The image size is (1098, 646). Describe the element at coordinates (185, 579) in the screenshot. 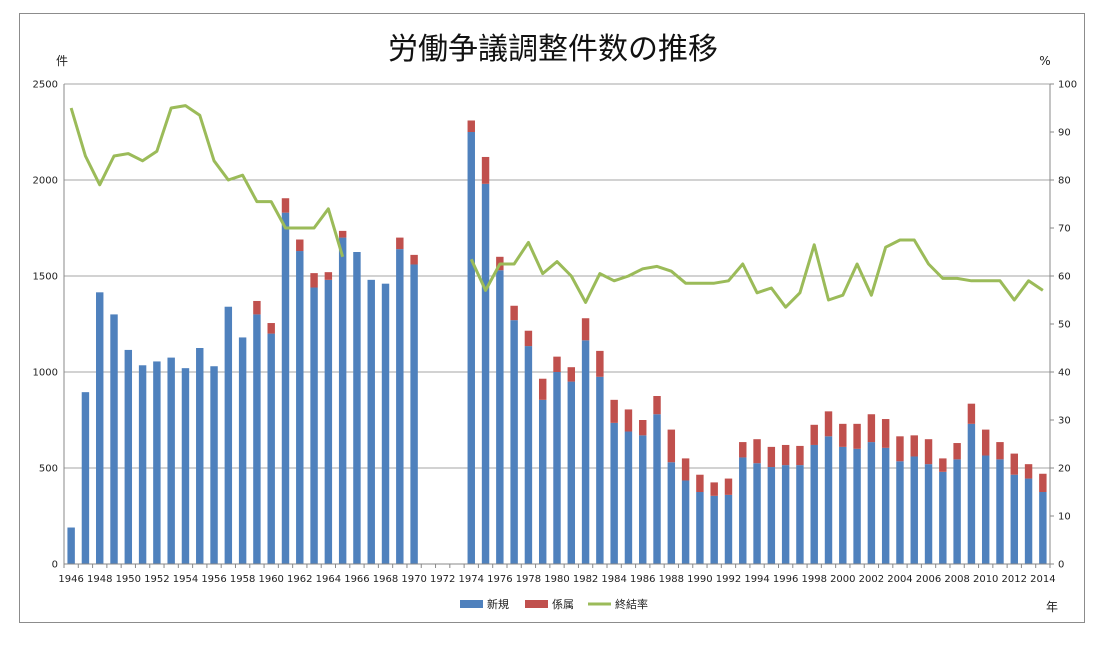

I see `x-tick-label: 1954` at that location.